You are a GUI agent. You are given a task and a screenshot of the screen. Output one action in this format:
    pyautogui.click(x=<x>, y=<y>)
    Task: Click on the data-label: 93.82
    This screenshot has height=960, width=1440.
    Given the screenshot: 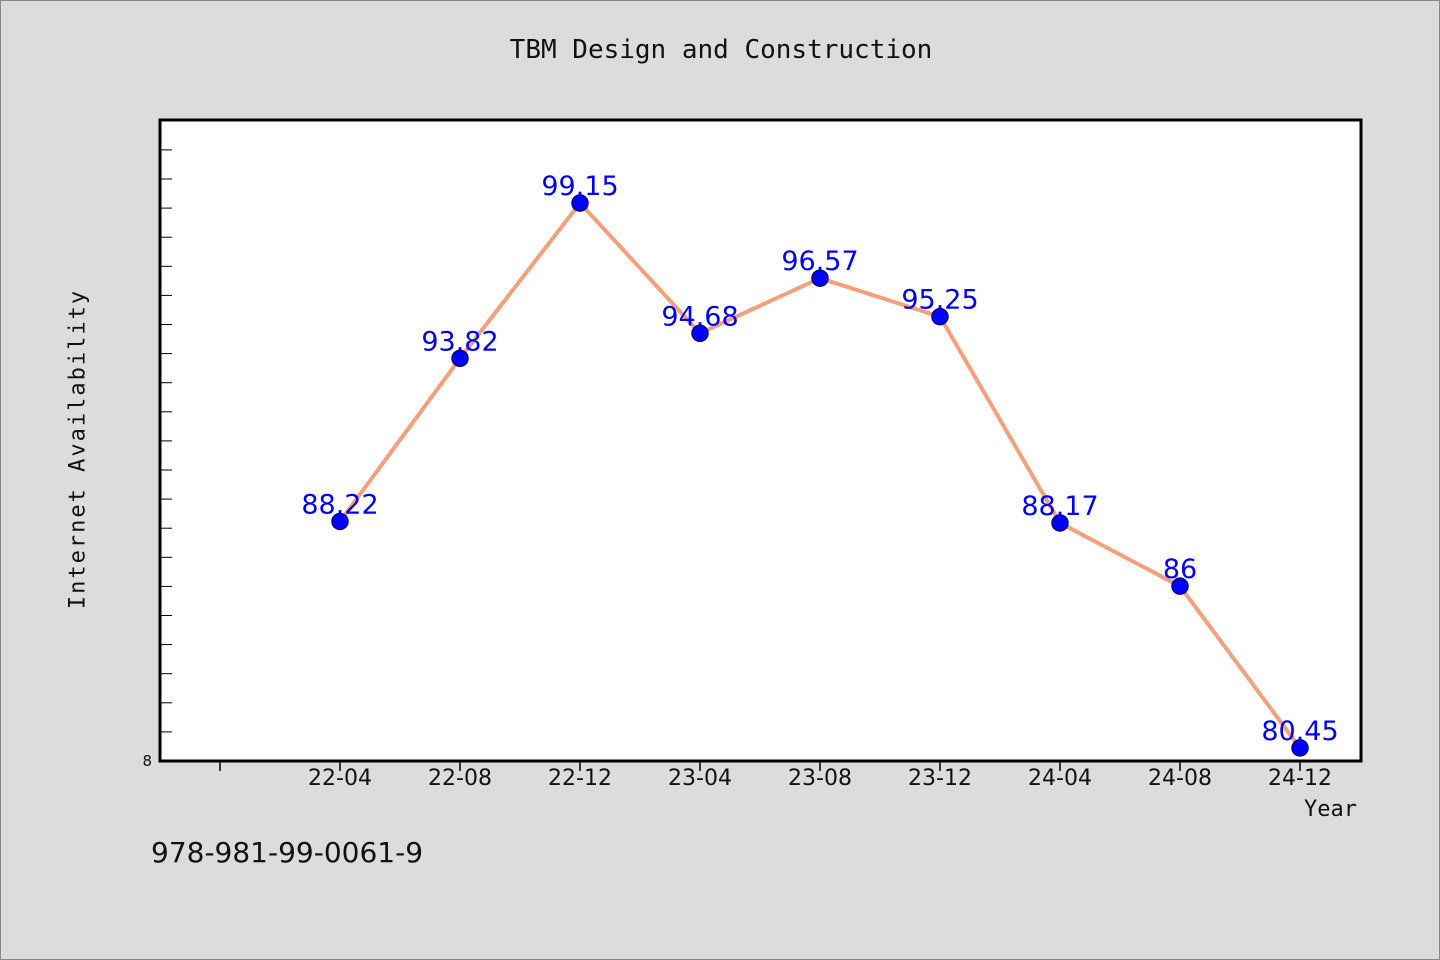 What is the action you would take?
    pyautogui.click(x=459, y=341)
    